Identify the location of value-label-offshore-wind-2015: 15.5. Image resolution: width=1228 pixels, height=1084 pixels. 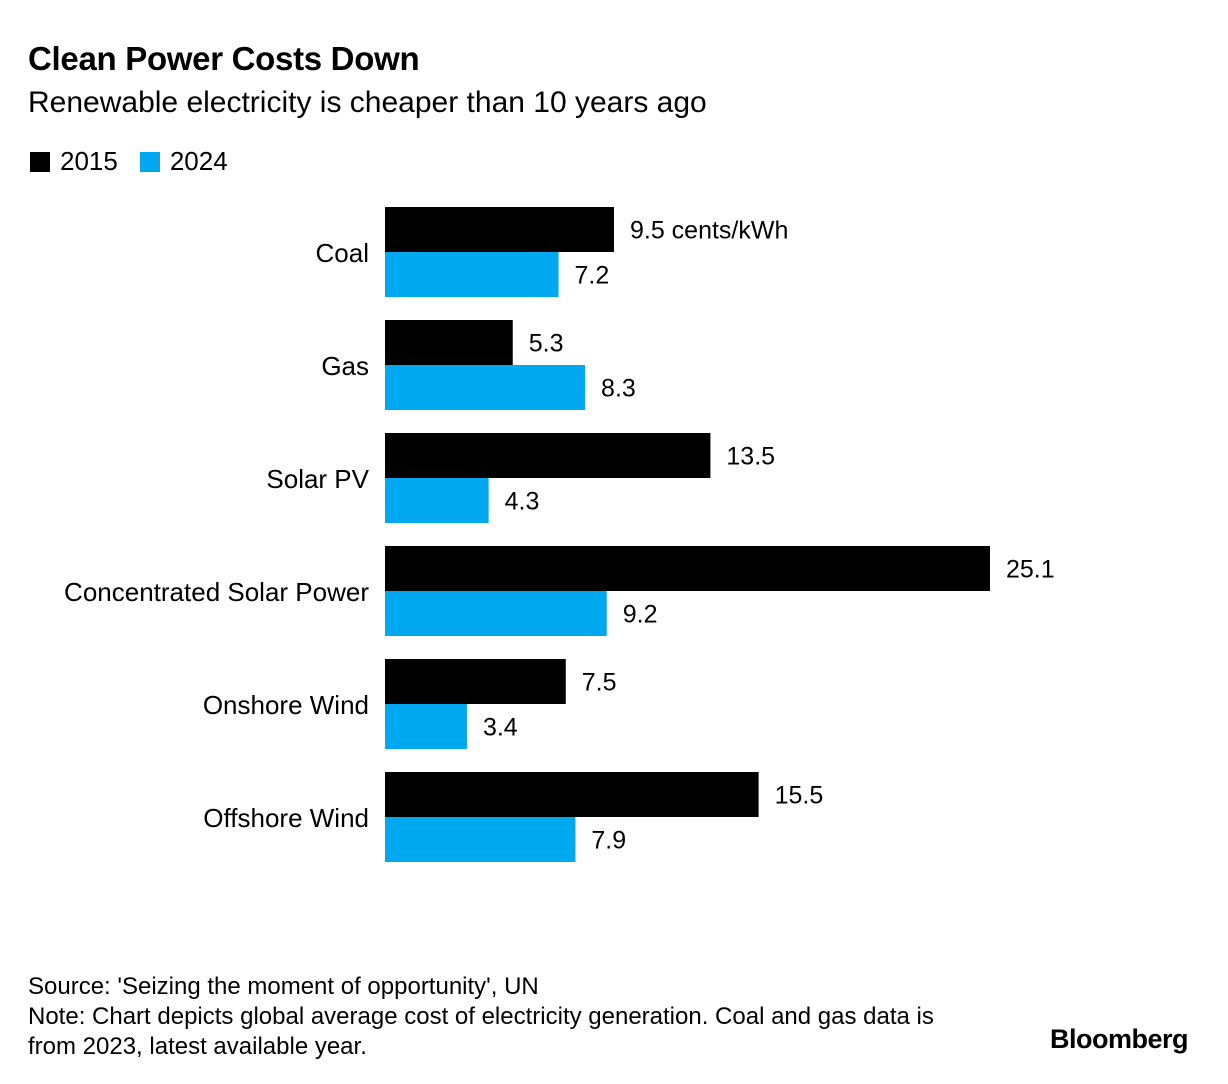
(799, 796).